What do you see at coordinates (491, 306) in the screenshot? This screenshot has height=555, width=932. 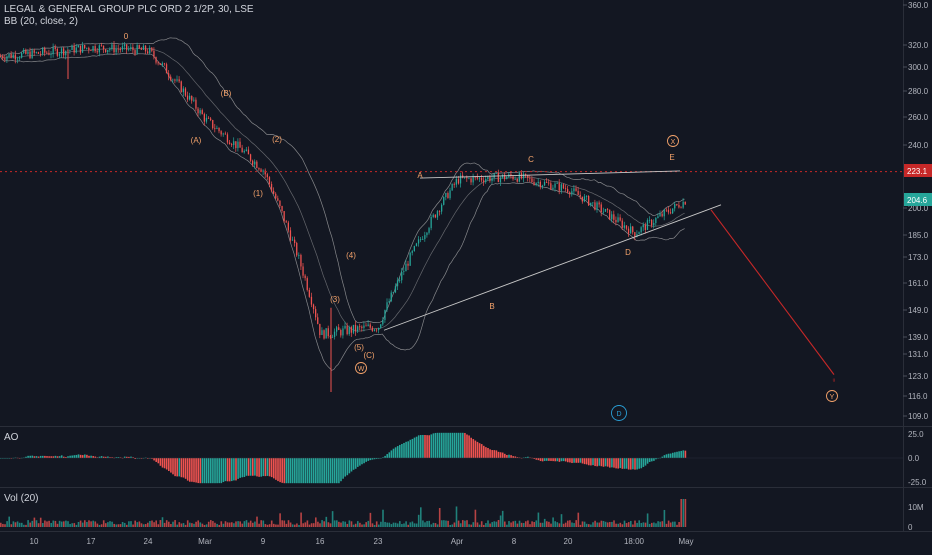 I see `wave-label: B` at bounding box center [491, 306].